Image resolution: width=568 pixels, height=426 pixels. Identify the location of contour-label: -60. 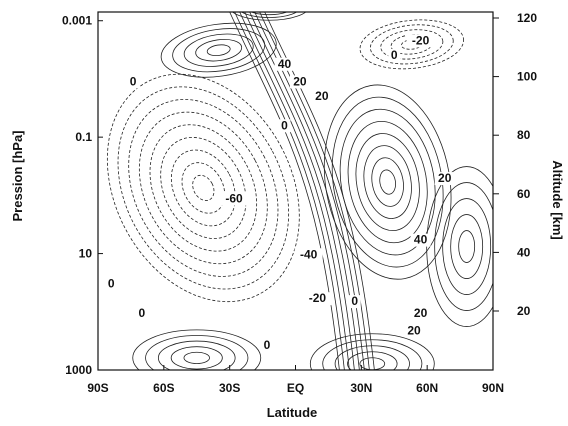
(234, 199).